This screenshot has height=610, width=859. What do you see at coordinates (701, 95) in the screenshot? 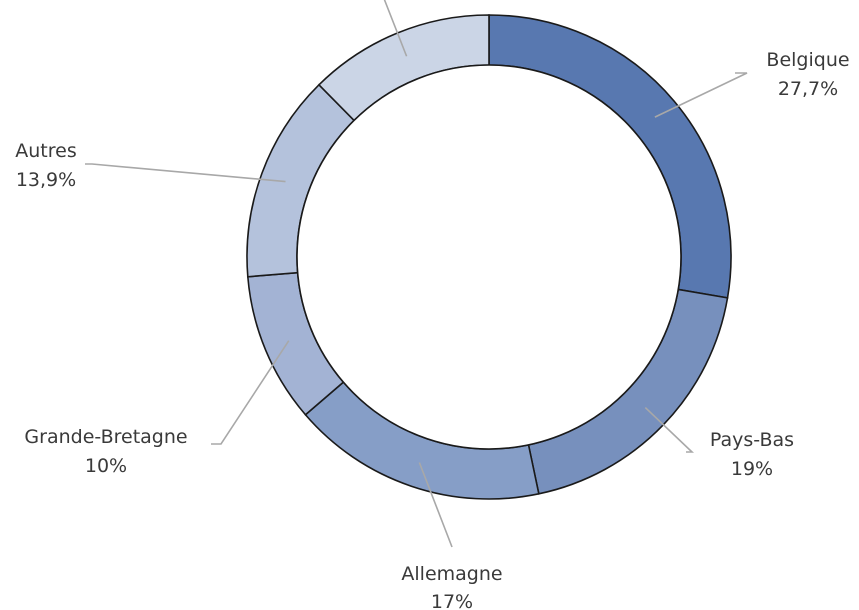
I see `leader-line-belgique` at bounding box center [701, 95].